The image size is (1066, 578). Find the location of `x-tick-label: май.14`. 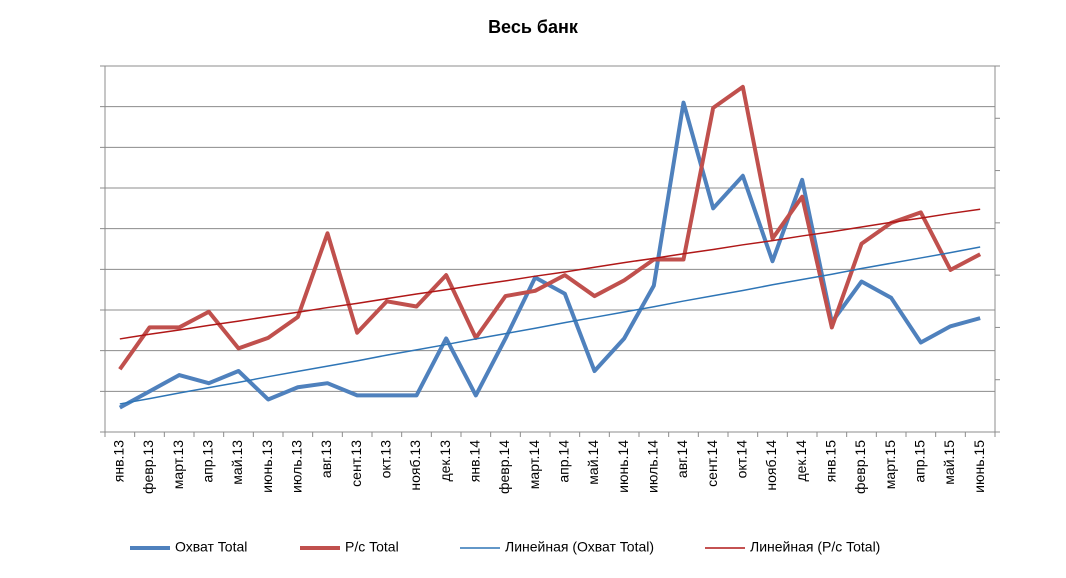

x-tick-label: май.14 is located at coordinates (593, 462).